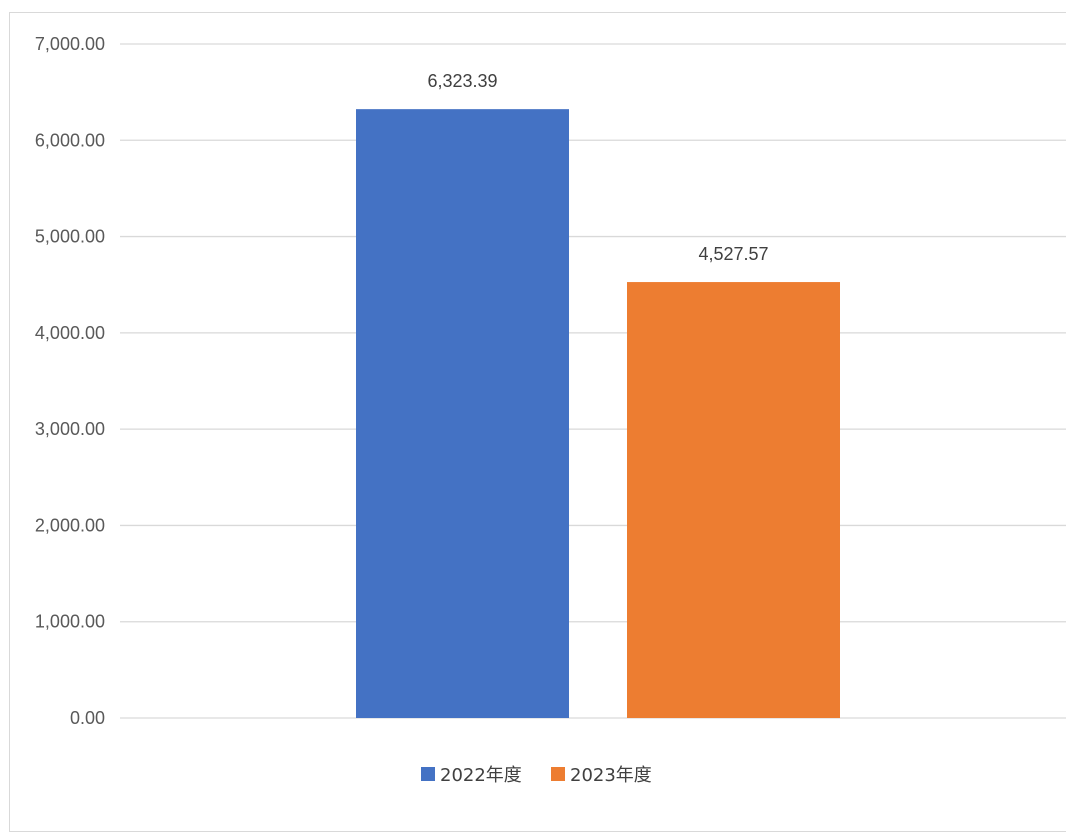 The height and width of the screenshot is (832, 1066). Describe the element at coordinates (733, 254) in the screenshot. I see `data-label: 4,527.57` at that location.